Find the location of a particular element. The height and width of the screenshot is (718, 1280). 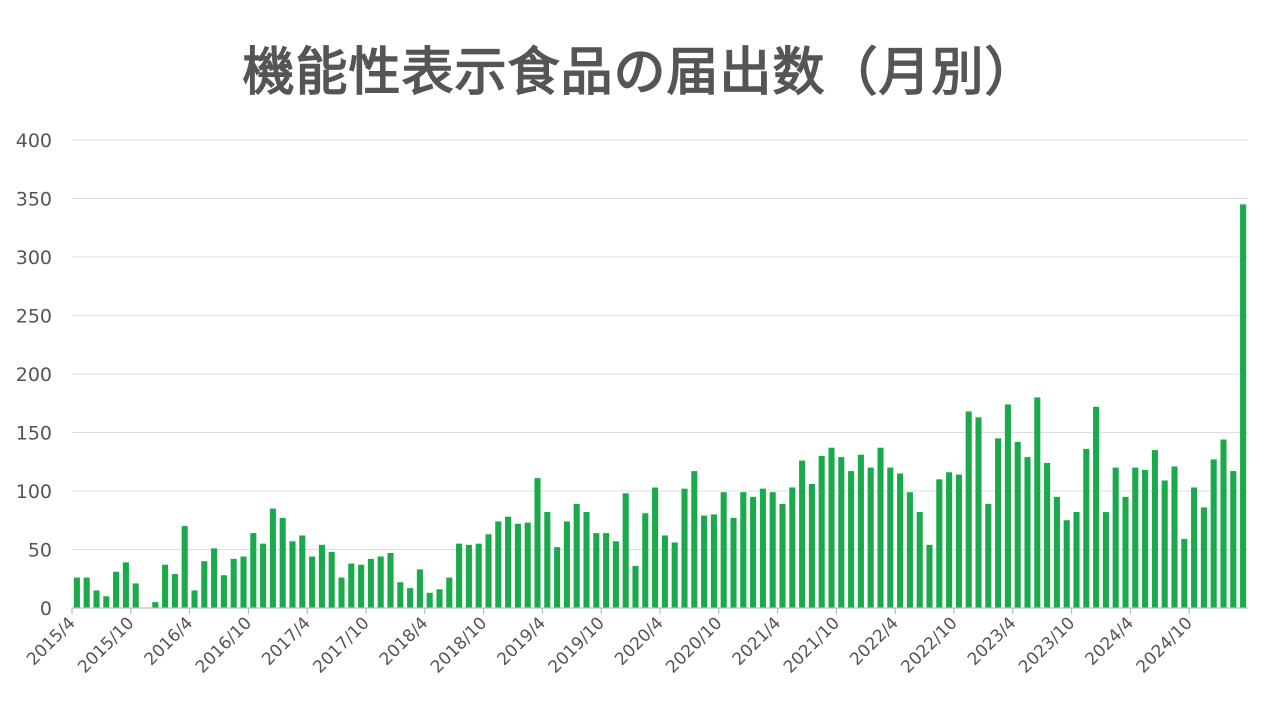

y-tick-label: 300 is located at coordinates (34, 258).